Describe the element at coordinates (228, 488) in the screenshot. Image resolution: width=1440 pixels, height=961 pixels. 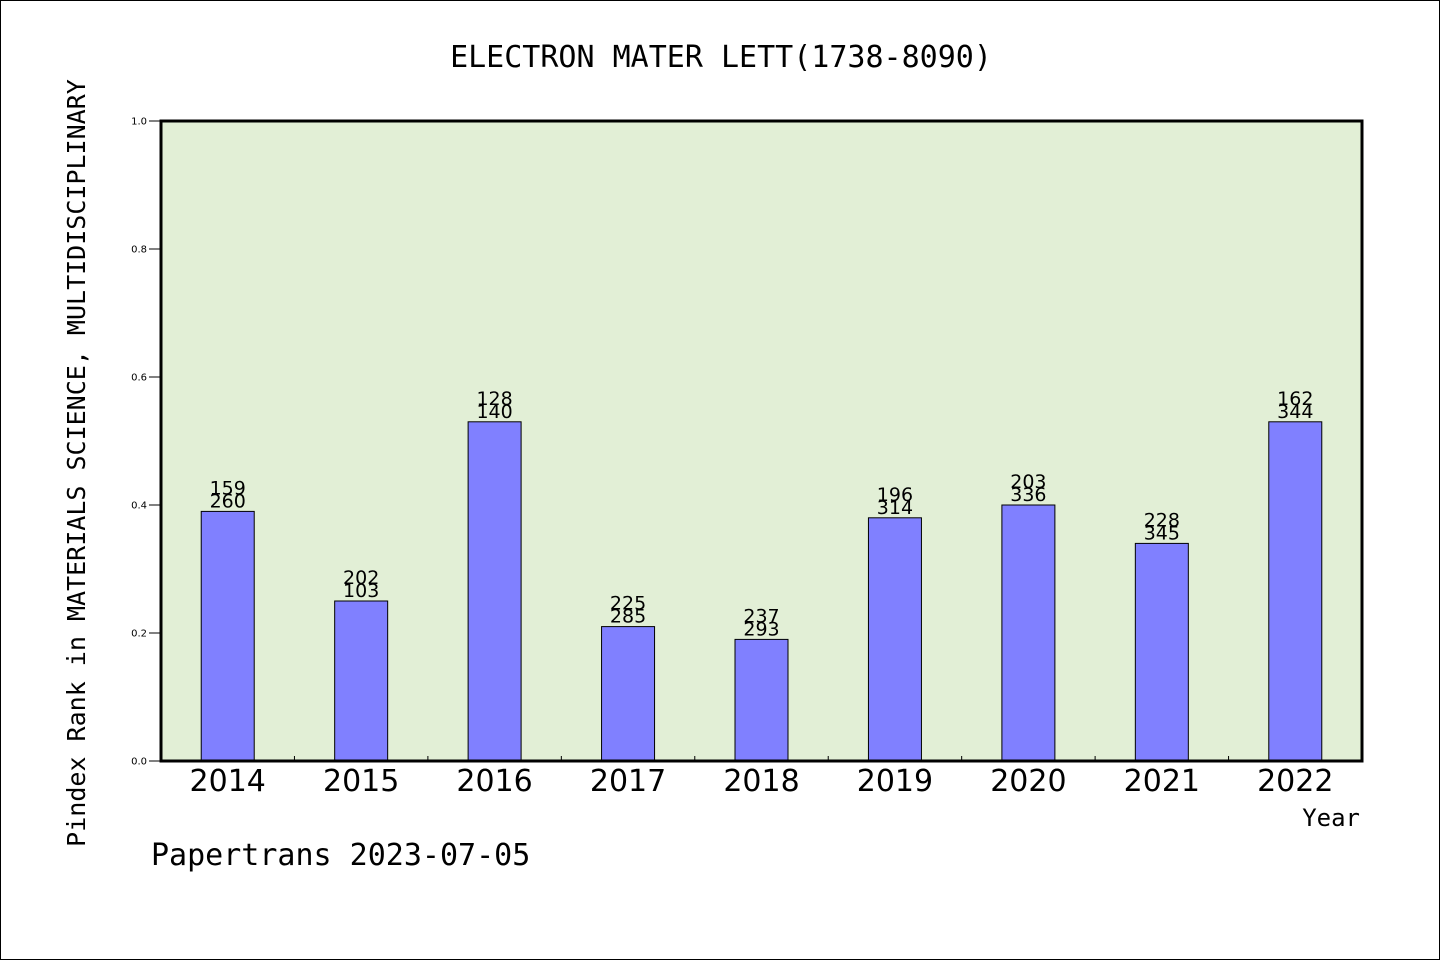
I see `bar-label-top-2014: 159` at that location.